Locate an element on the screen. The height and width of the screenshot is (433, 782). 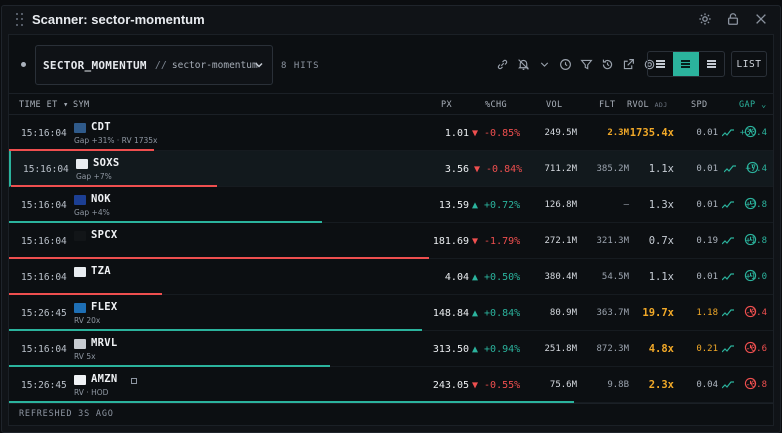
col-flt: FLT is located at coordinates (607, 105).